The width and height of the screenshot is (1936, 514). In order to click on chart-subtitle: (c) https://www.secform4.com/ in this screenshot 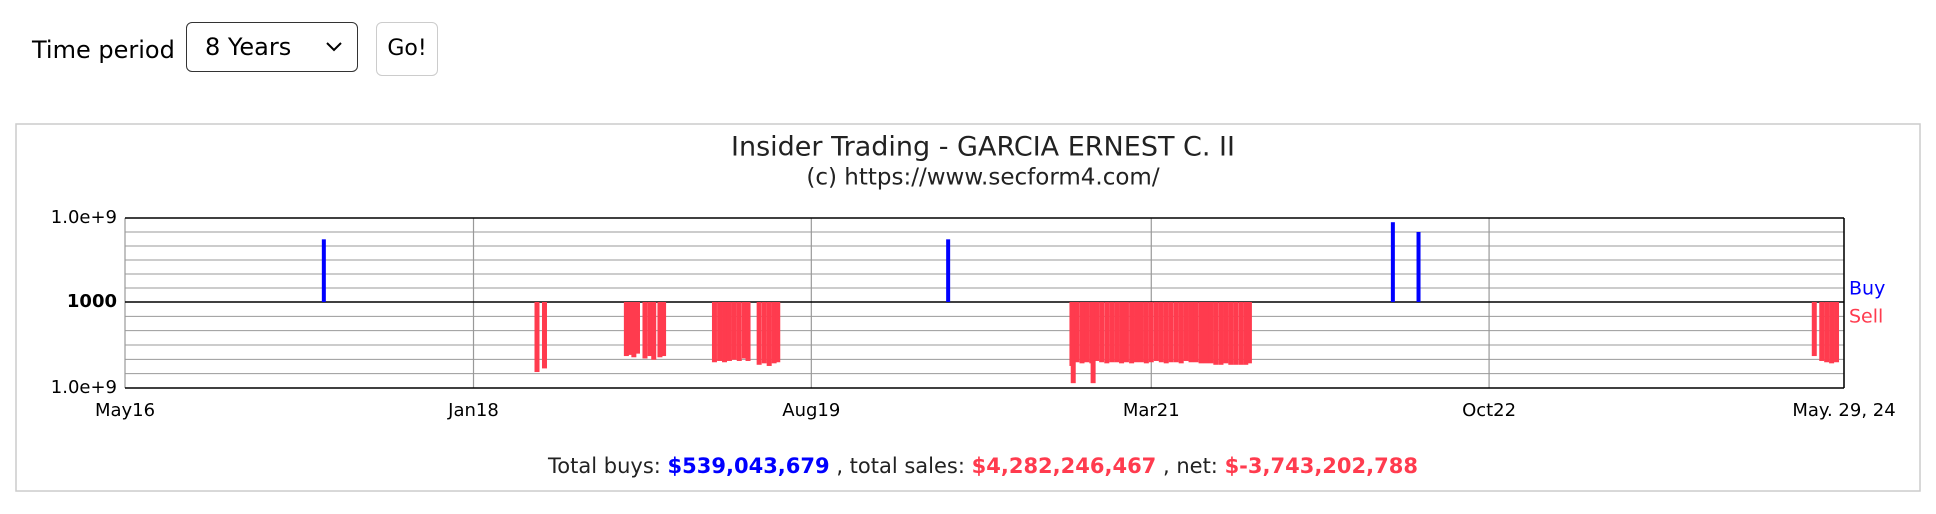, I will do `click(982, 178)`.